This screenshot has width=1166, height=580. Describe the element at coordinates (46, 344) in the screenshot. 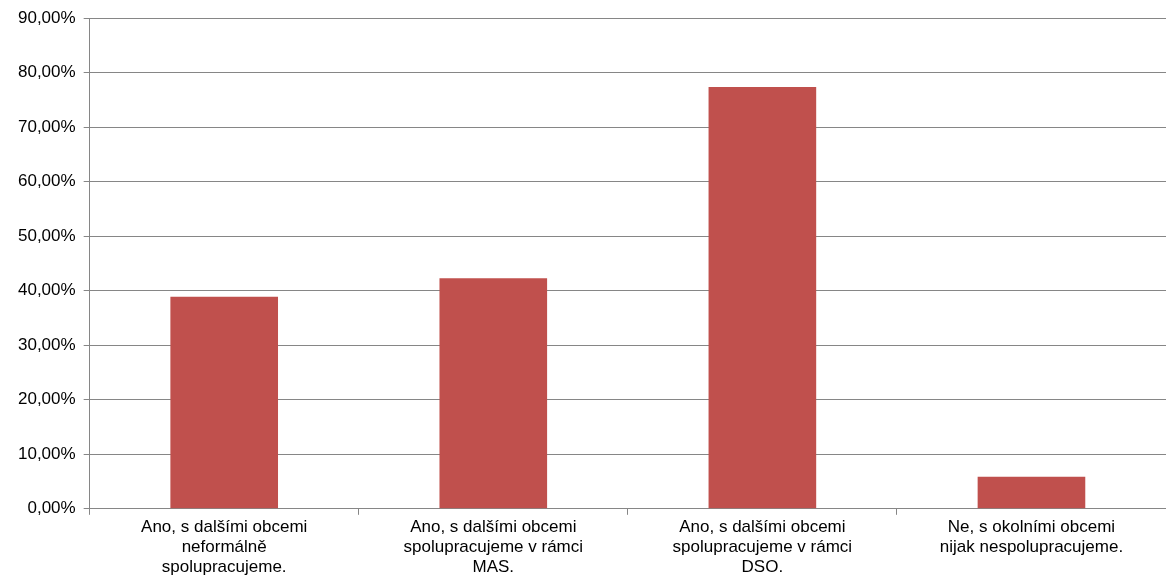

I see `y-tick-label: 30,00%` at that location.